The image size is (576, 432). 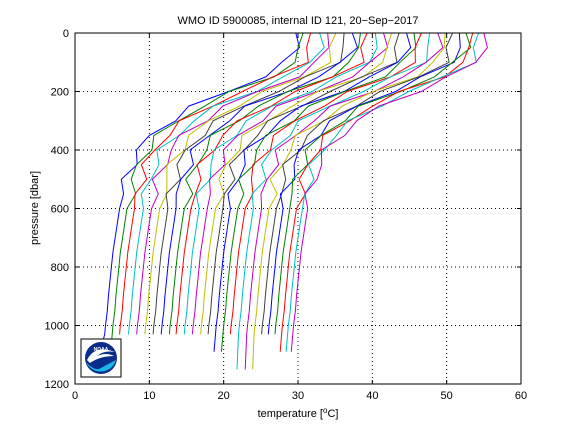 I want to click on y-tick-label: 0, so click(x=66, y=34).